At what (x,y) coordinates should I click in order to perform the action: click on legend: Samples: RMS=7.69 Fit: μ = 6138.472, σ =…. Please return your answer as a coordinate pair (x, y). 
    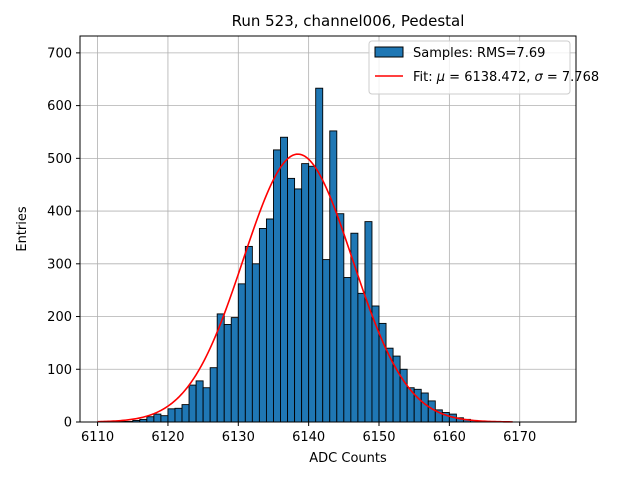
    Looking at the image, I should click on (483, 67).